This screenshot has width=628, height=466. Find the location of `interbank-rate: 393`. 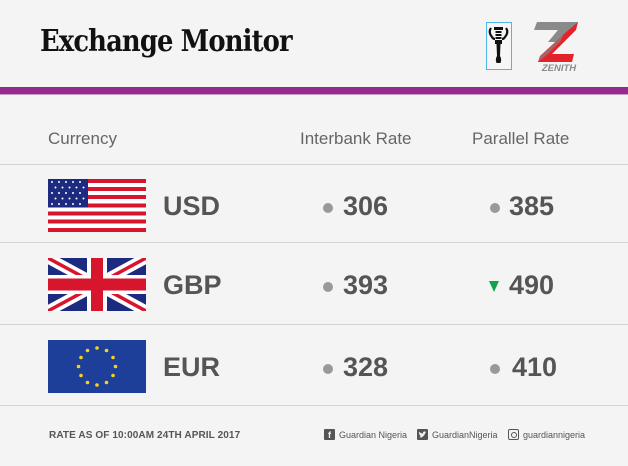

interbank-rate: 393 is located at coordinates (366, 285).